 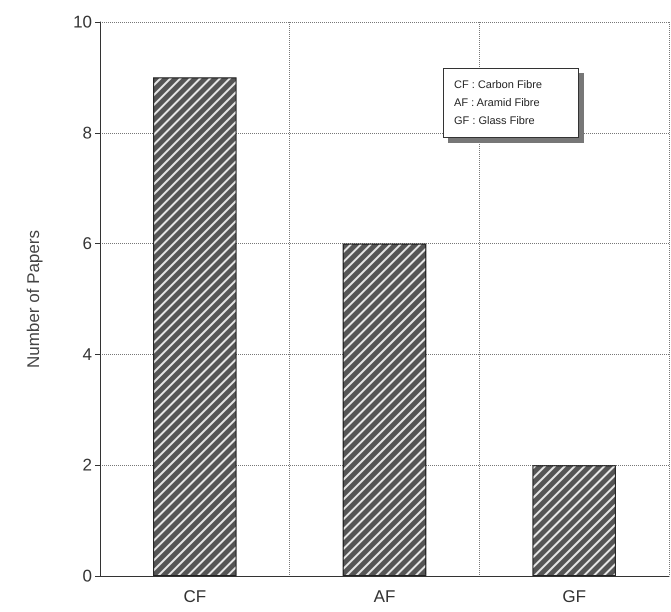 I want to click on y-tick-label: 0, so click(x=87, y=576).